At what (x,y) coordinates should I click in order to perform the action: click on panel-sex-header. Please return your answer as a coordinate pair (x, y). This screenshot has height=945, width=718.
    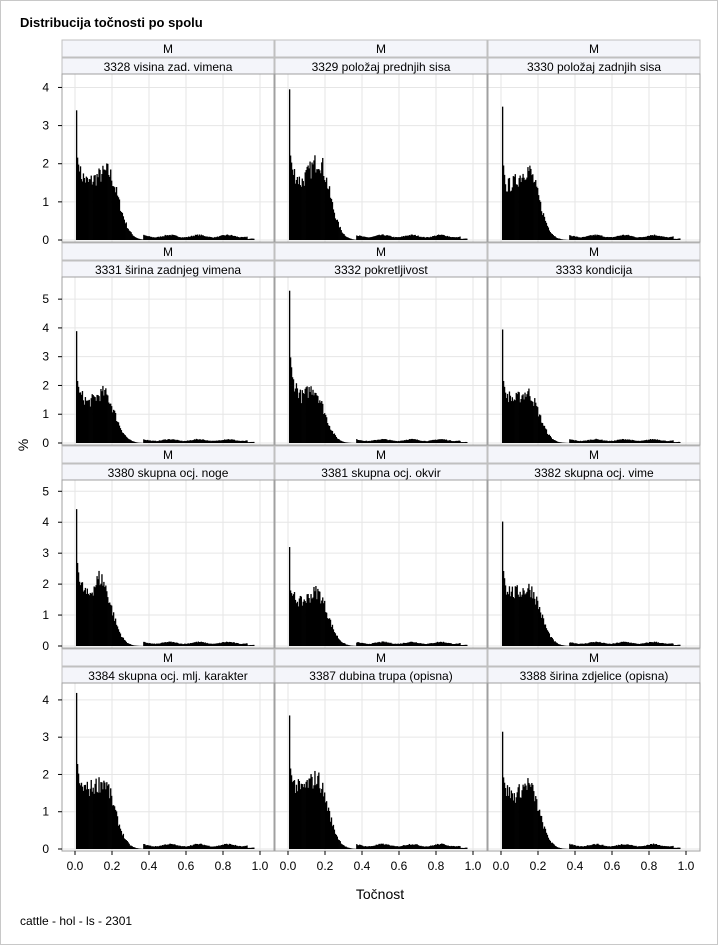
    Looking at the image, I should click on (381, 454).